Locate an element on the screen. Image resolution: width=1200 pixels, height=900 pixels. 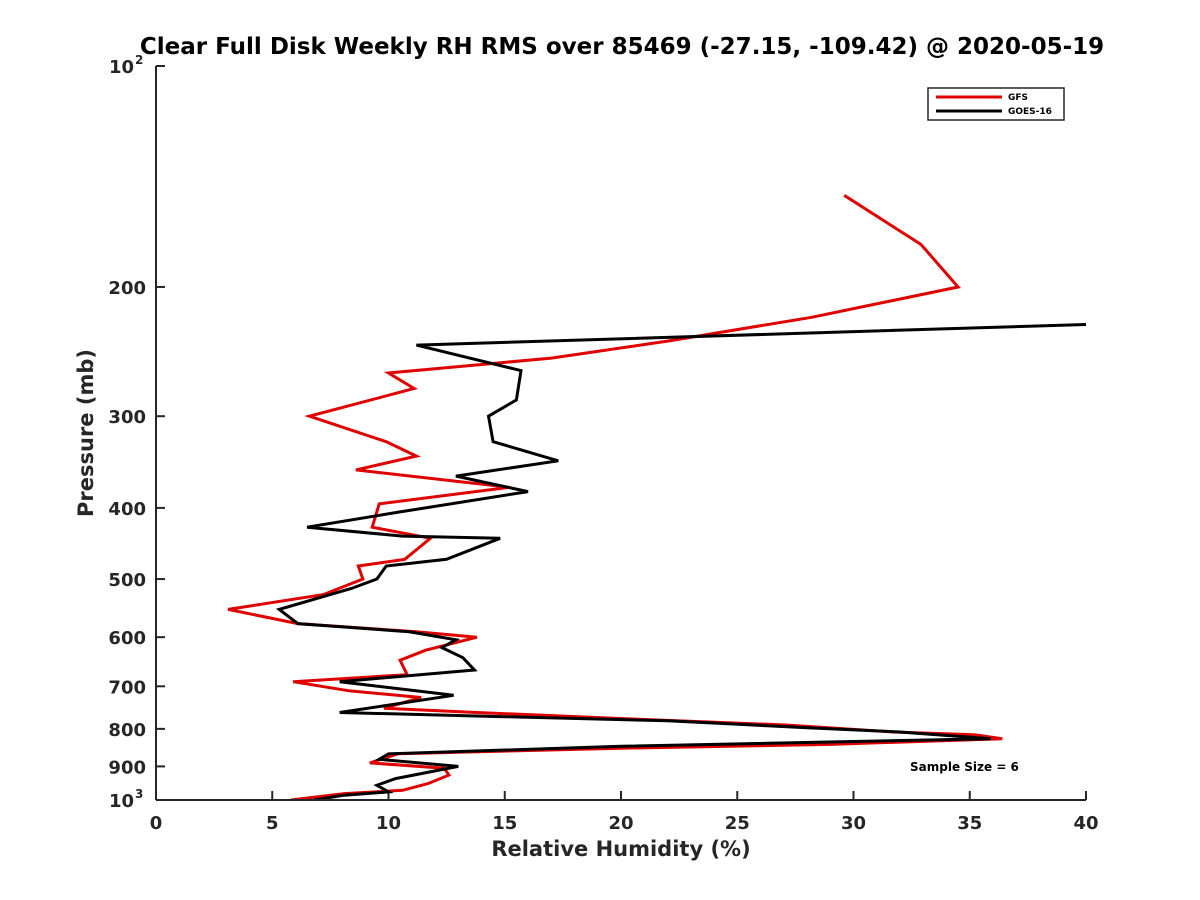
y-tick-label: 500 is located at coordinates (127, 580).